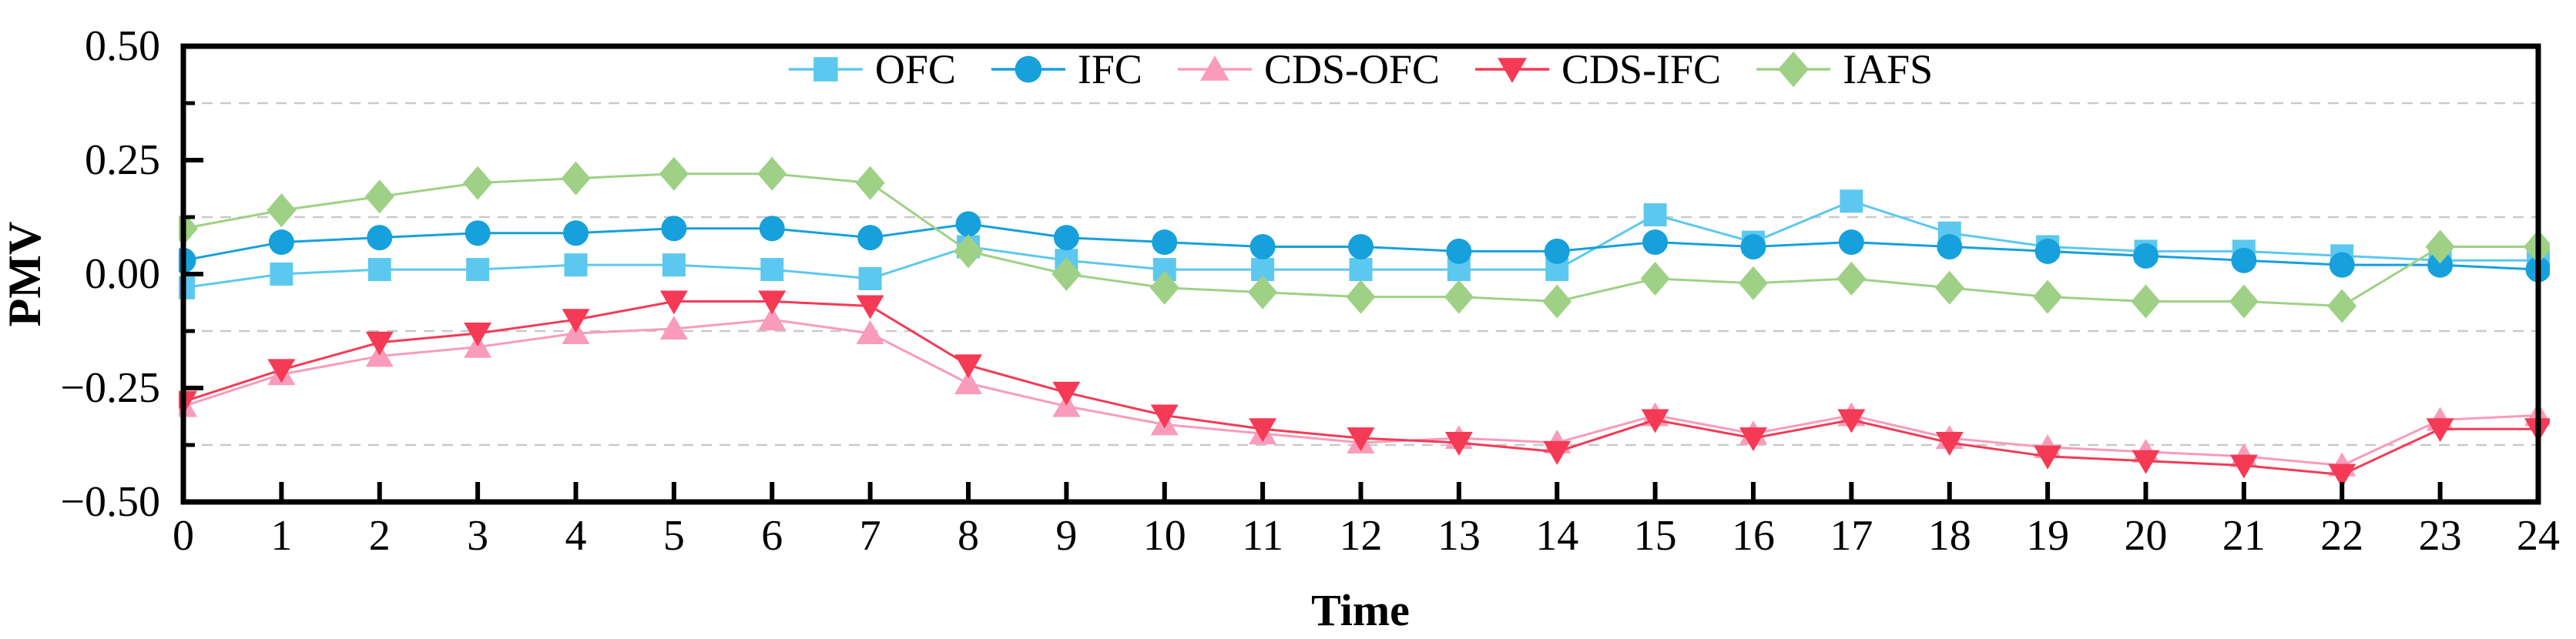 The height and width of the screenshot is (639, 2576). What do you see at coordinates (1459, 536) in the screenshot?
I see `x-tick-label: 13` at bounding box center [1459, 536].